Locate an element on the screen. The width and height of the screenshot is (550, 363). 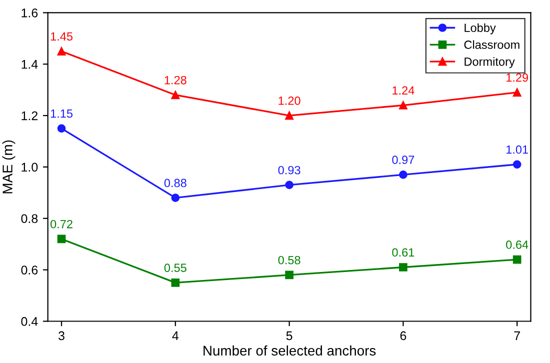
x-tick-label: 5 is located at coordinates (289, 335).